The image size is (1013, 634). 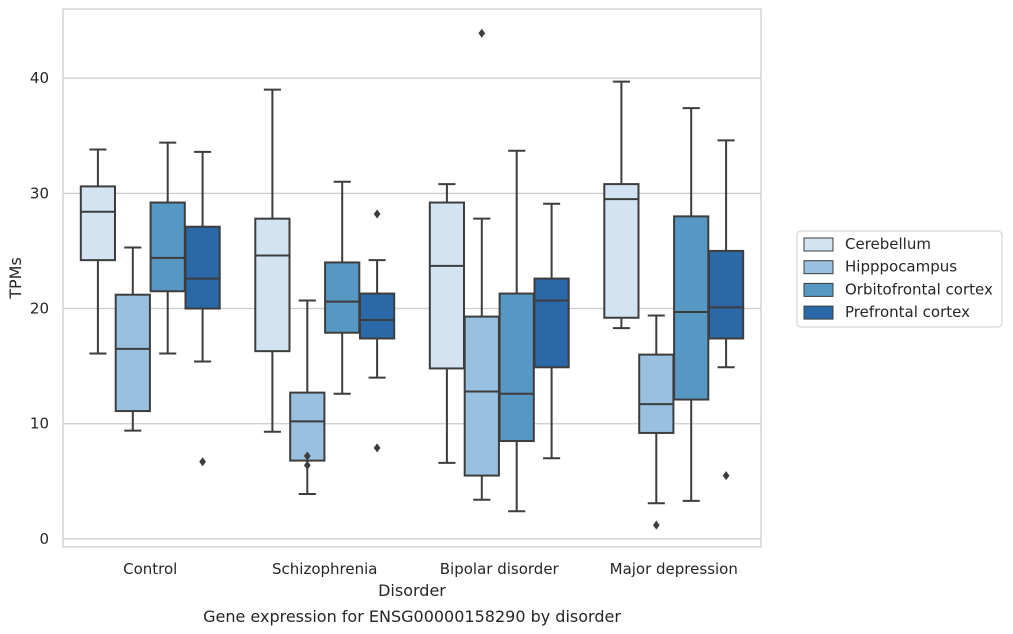 I want to click on y-tick-label: 20, so click(x=39, y=309).